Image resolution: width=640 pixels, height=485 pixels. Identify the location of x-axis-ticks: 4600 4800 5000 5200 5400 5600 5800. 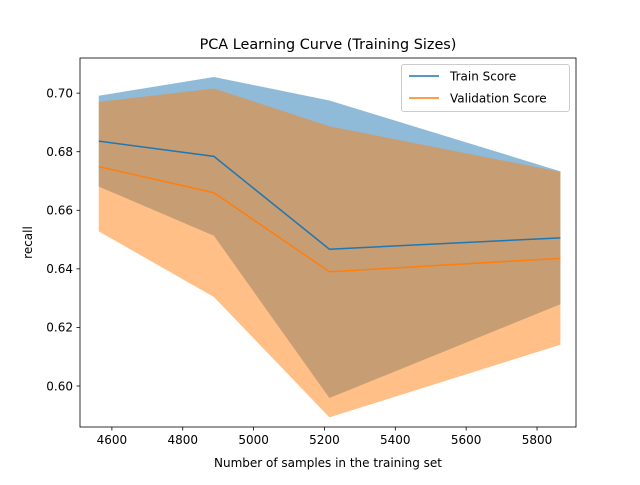
(325, 437).